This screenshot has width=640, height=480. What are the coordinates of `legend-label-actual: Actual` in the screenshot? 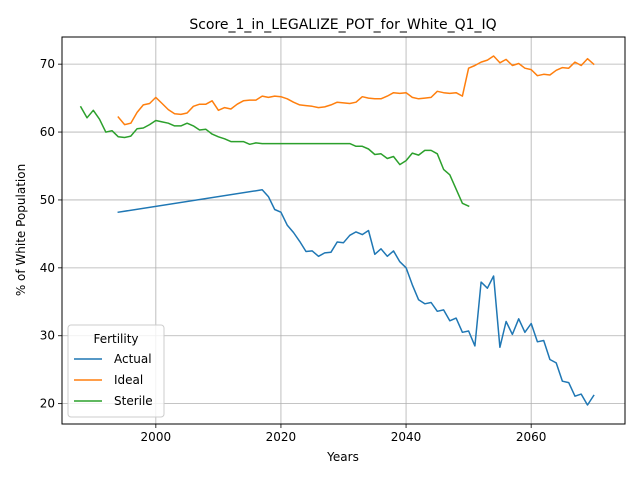 It's located at (133, 359).